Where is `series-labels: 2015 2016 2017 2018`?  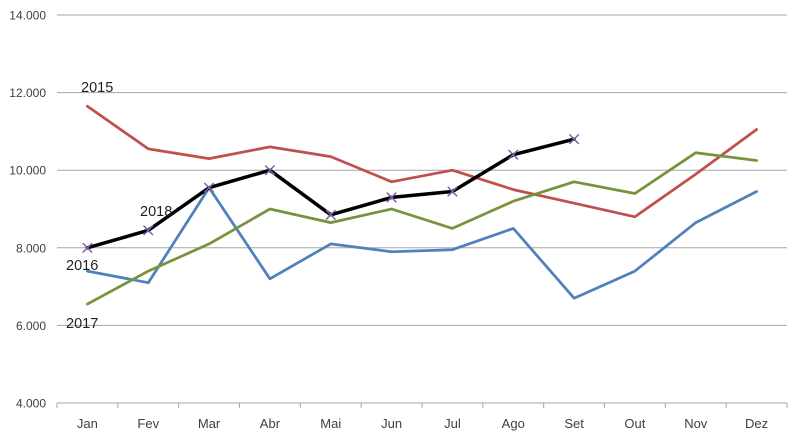
series-labels: 2015 2016 2017 2018 is located at coordinates (119, 206).